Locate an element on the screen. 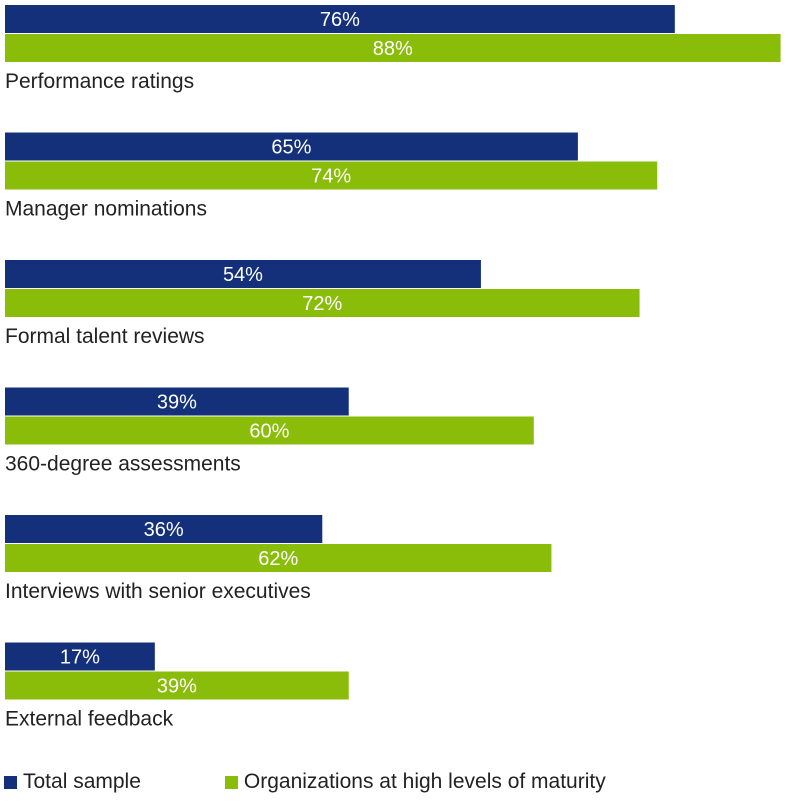  bar-value-label: 74% is located at coordinates (331, 177).